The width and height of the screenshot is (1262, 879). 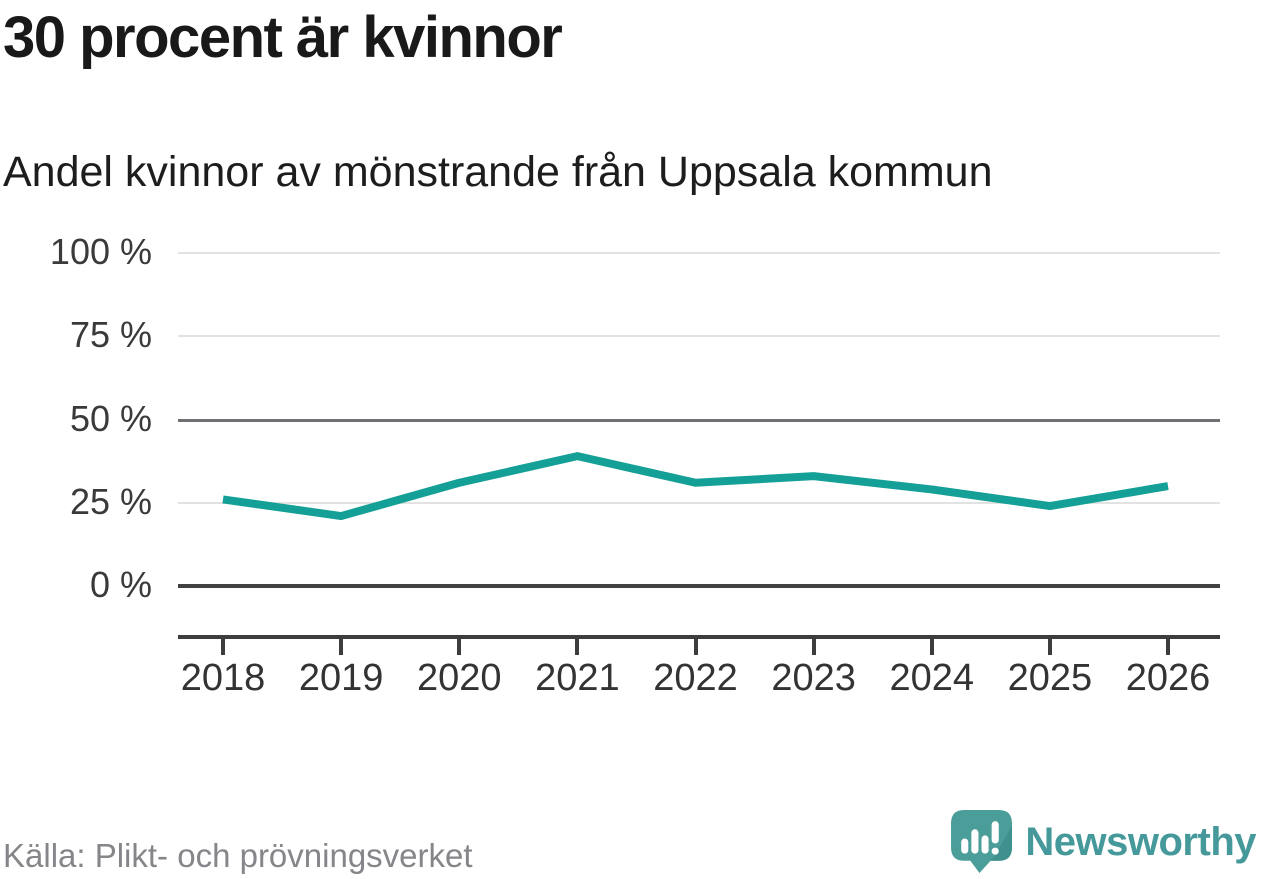 What do you see at coordinates (120, 584) in the screenshot?
I see `y-axis-label: 0 %` at bounding box center [120, 584].